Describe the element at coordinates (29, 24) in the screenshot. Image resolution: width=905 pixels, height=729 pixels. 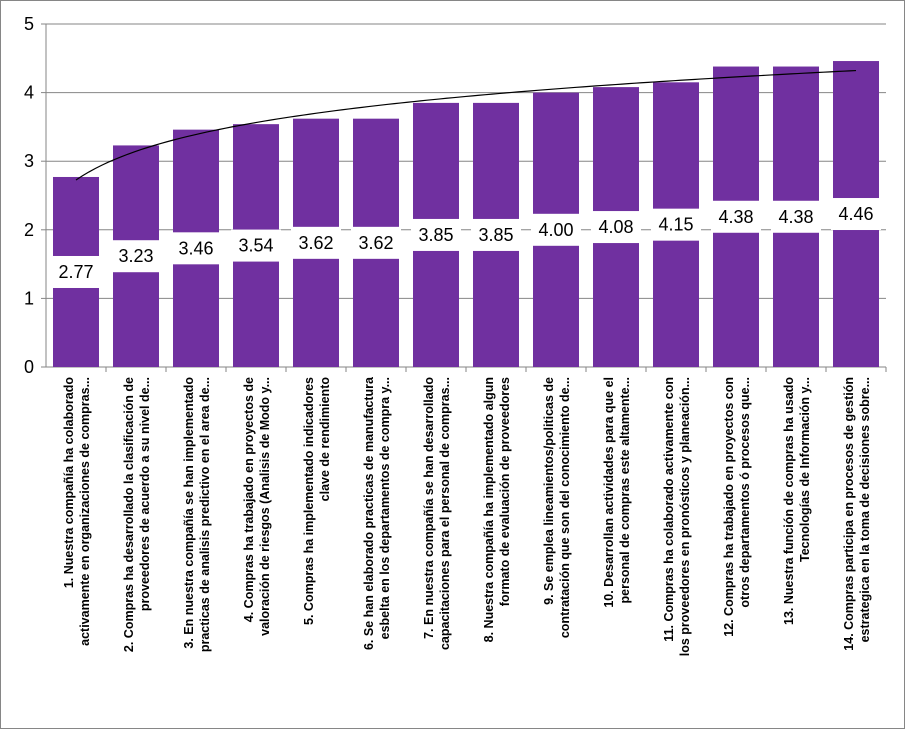
I see `y-tick-label: 5` at that location.